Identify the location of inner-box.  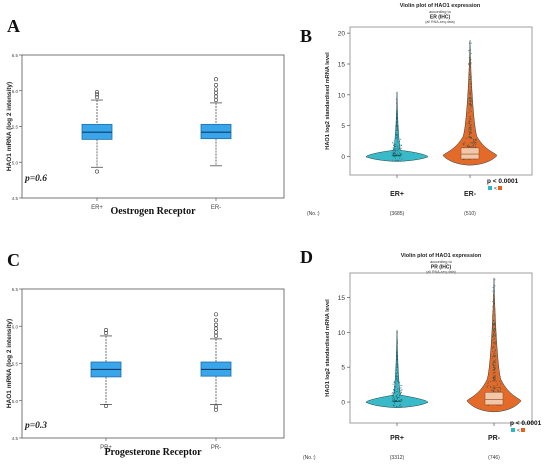
(494, 399).